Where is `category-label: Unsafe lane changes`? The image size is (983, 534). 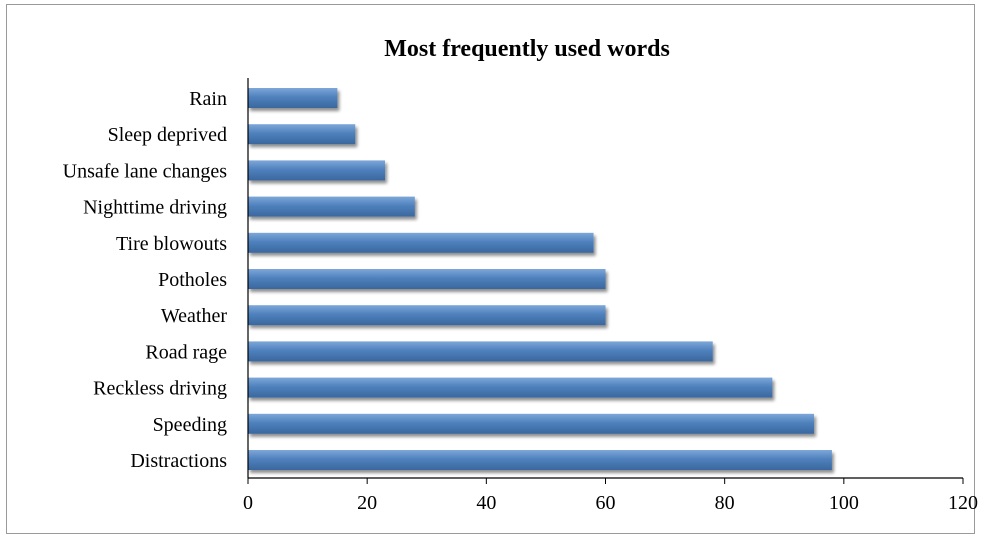
category-label: Unsafe lane changes is located at coordinates (145, 171).